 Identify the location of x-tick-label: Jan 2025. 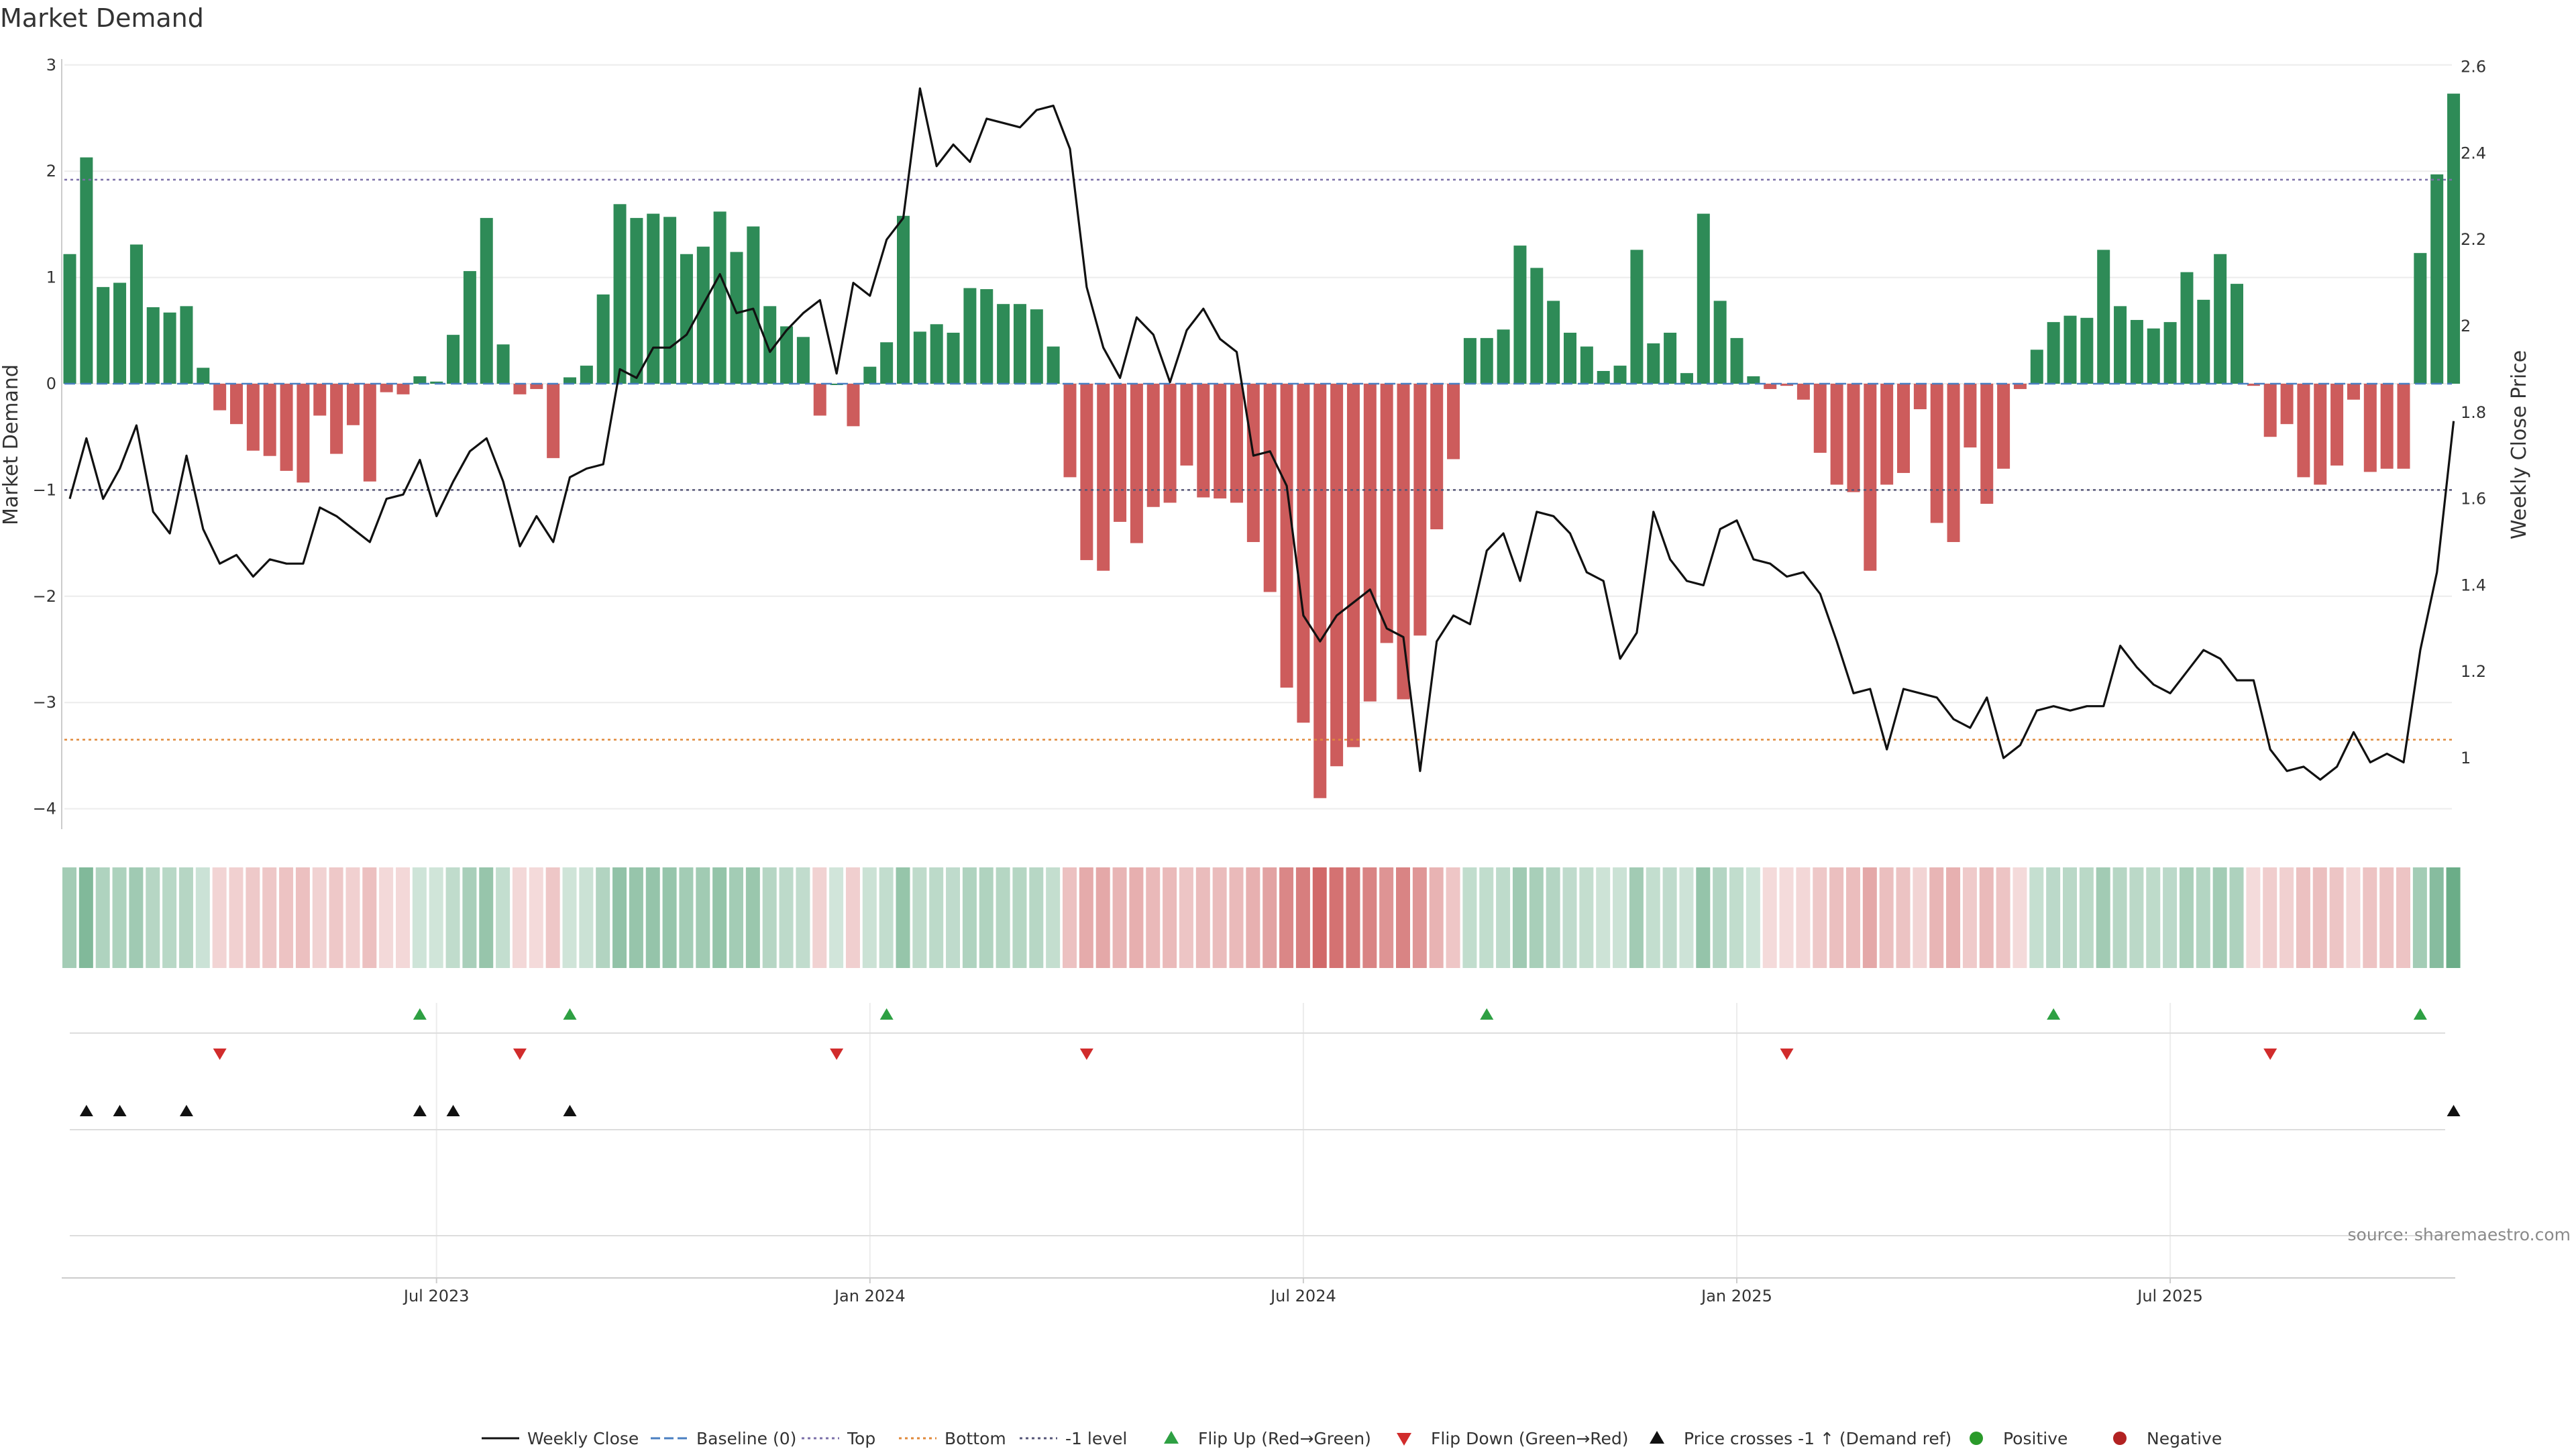
(1736, 1296).